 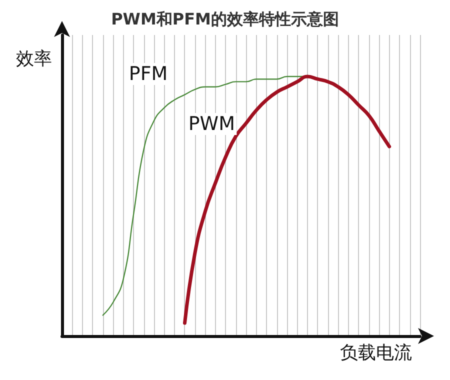 I want to click on series-label: PWM, so click(x=211, y=123).